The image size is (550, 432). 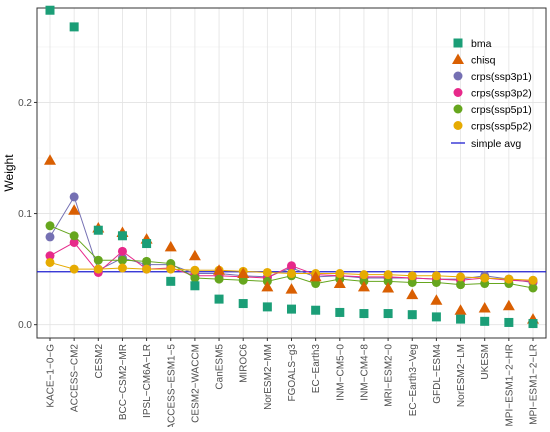 What do you see at coordinates (316, 369) in the screenshot?
I see `x-tick-label-ec-earth3: EC−Earth3` at bounding box center [316, 369].